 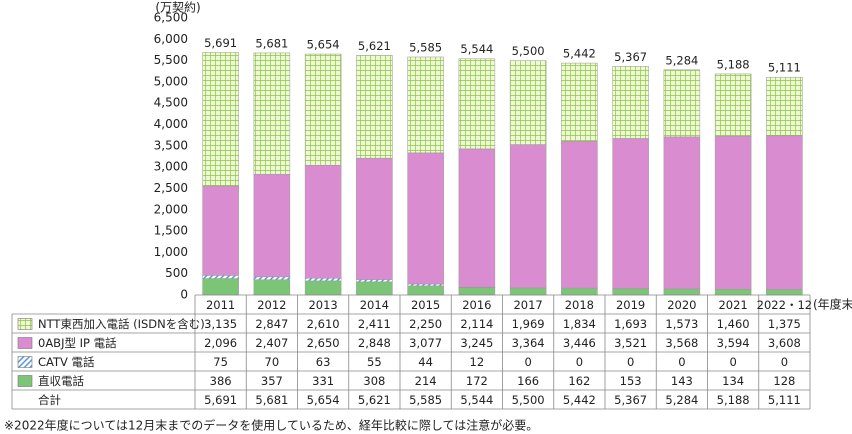 What do you see at coordinates (784, 343) in the screenshot?
I see `table-cell: 3,608` at bounding box center [784, 343].